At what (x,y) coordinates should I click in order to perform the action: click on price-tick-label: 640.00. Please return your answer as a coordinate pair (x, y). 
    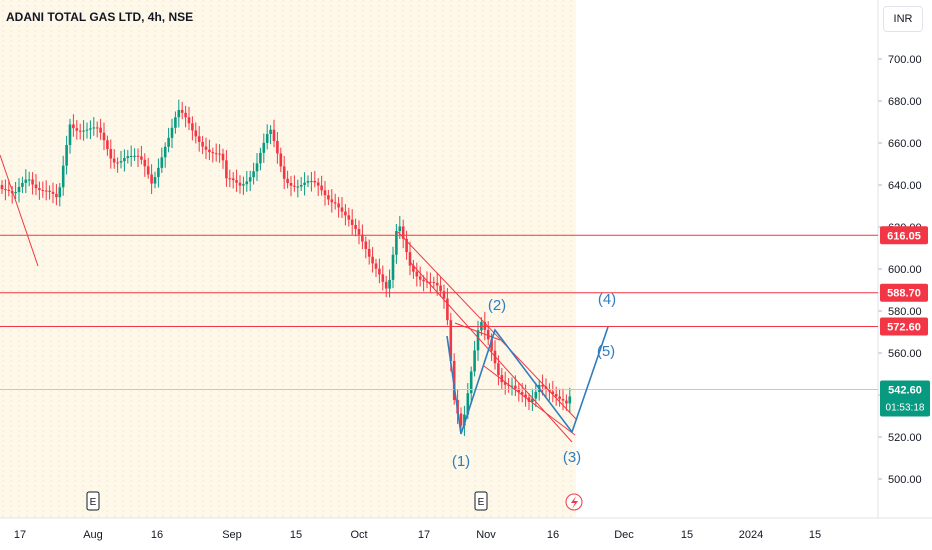
    Looking at the image, I should click on (905, 186).